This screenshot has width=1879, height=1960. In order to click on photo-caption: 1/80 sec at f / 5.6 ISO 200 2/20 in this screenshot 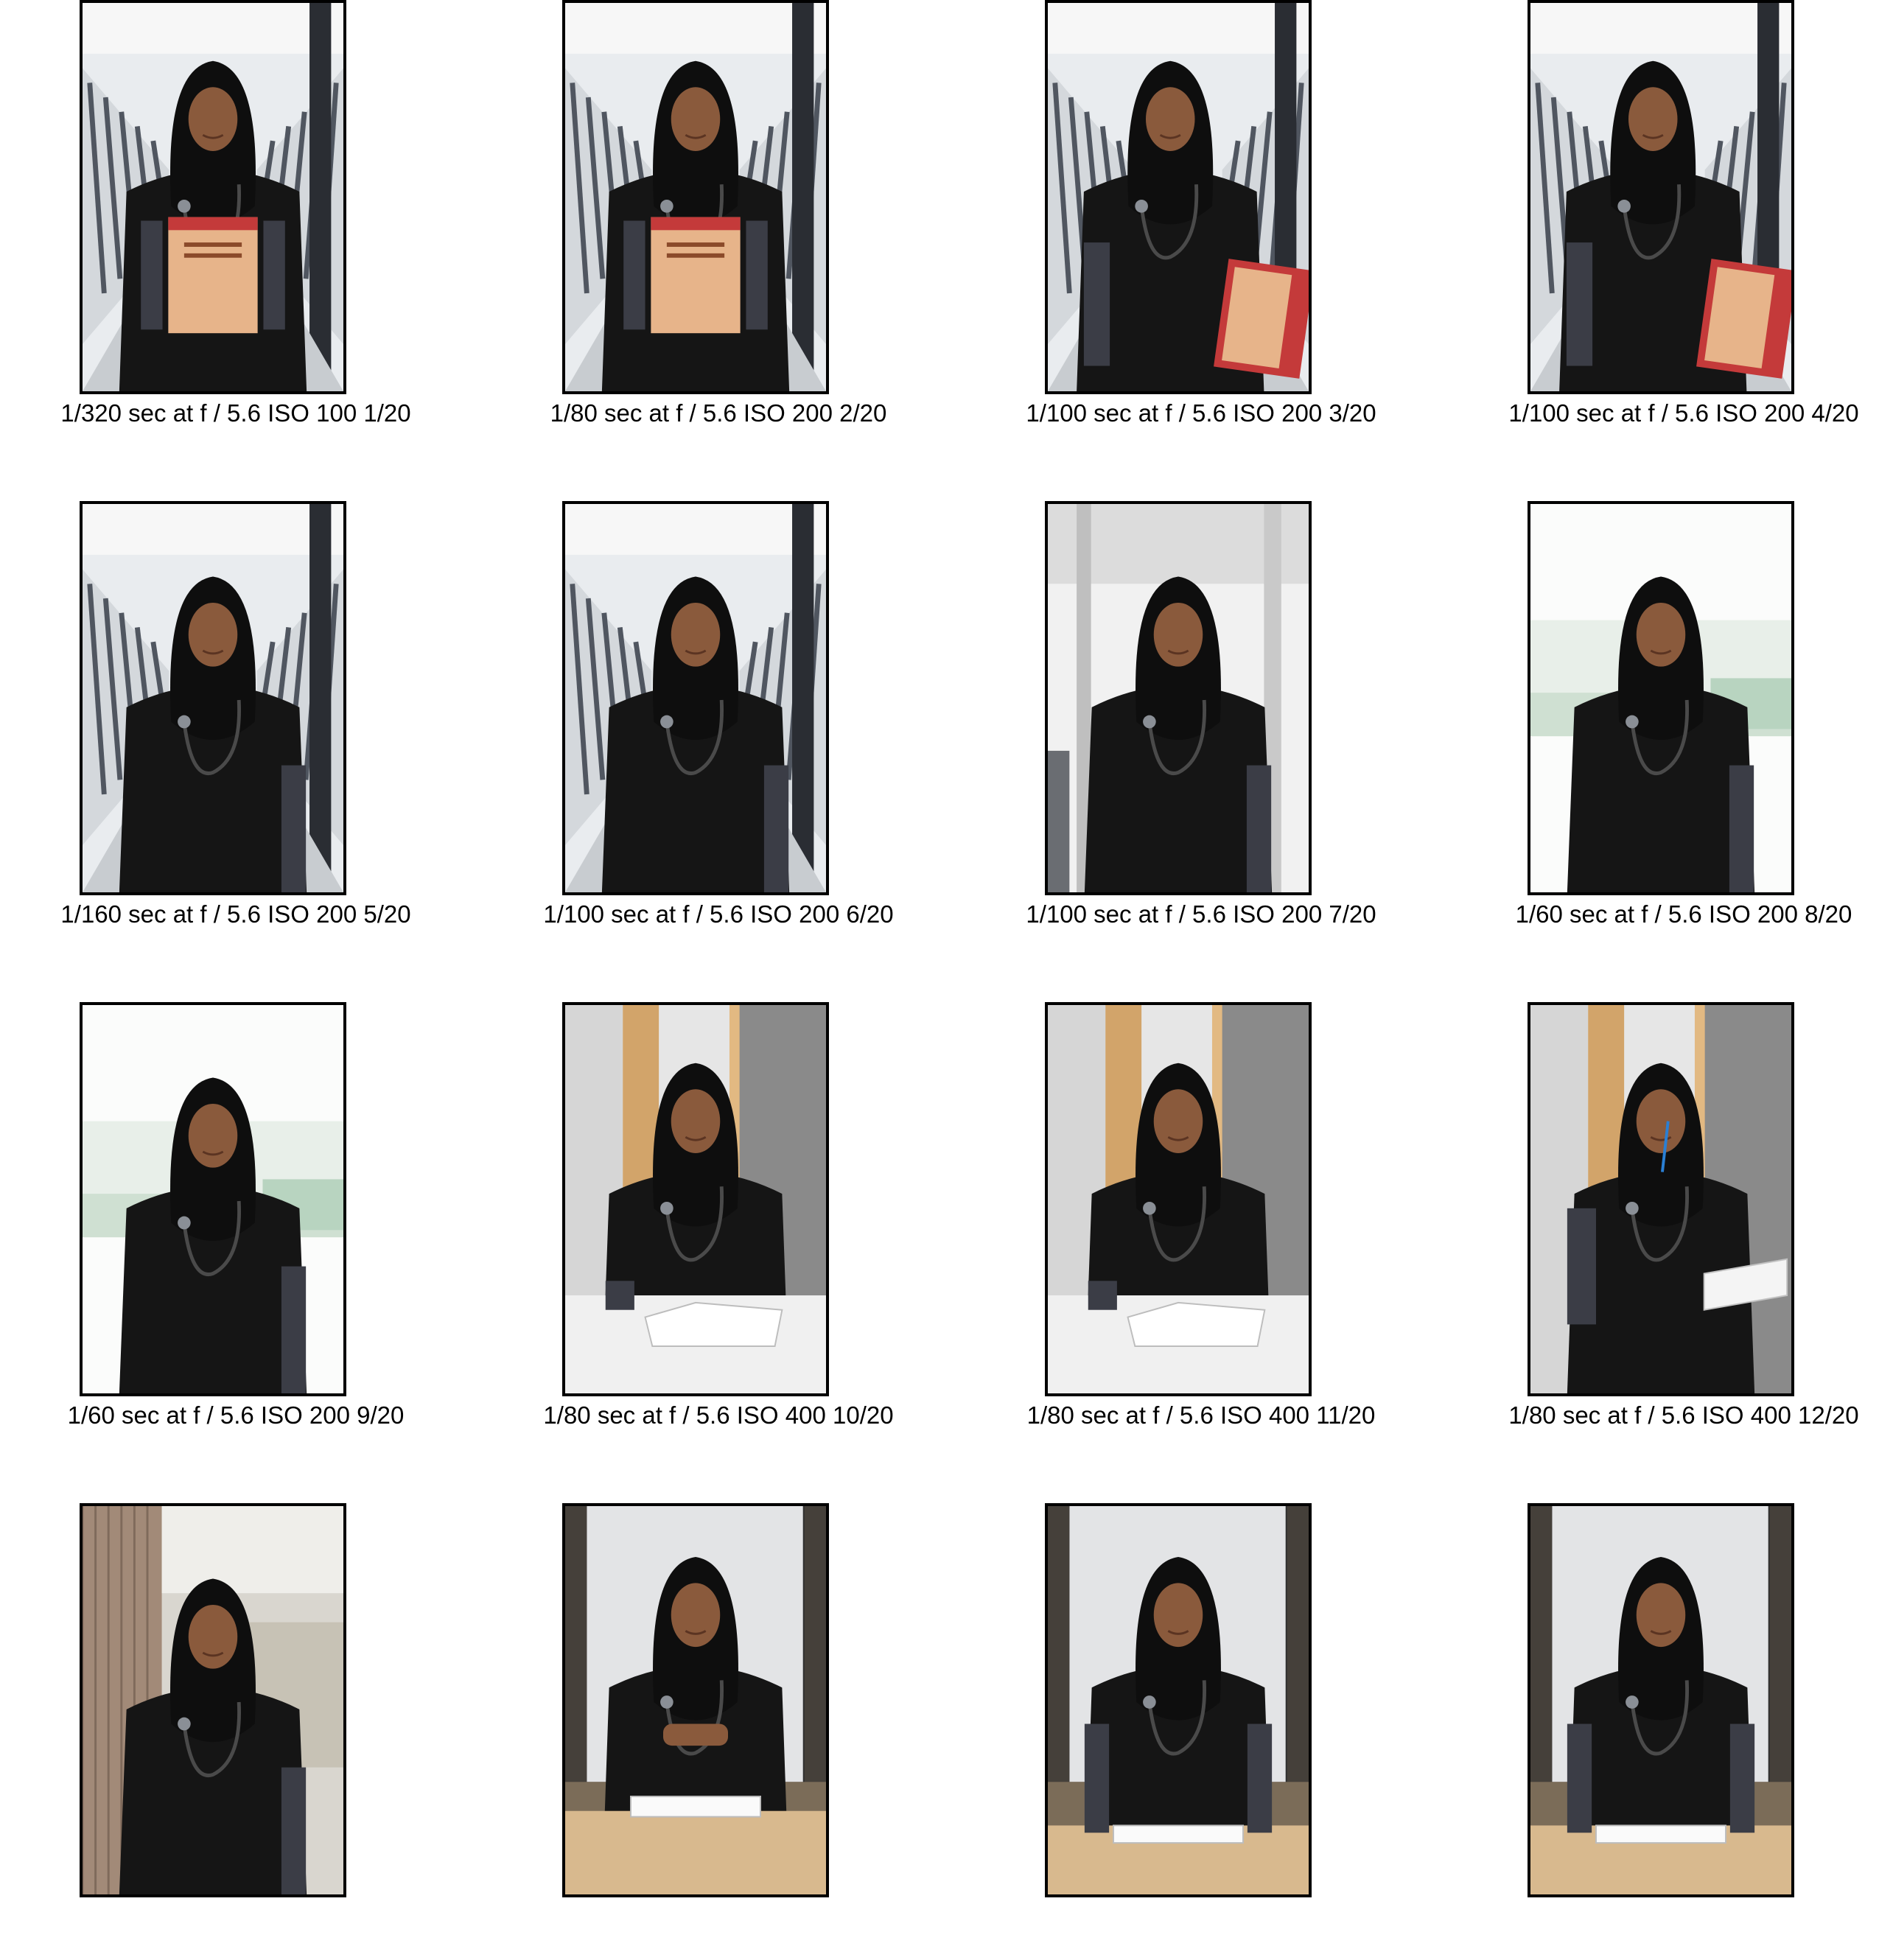, I will do `click(718, 413)`.